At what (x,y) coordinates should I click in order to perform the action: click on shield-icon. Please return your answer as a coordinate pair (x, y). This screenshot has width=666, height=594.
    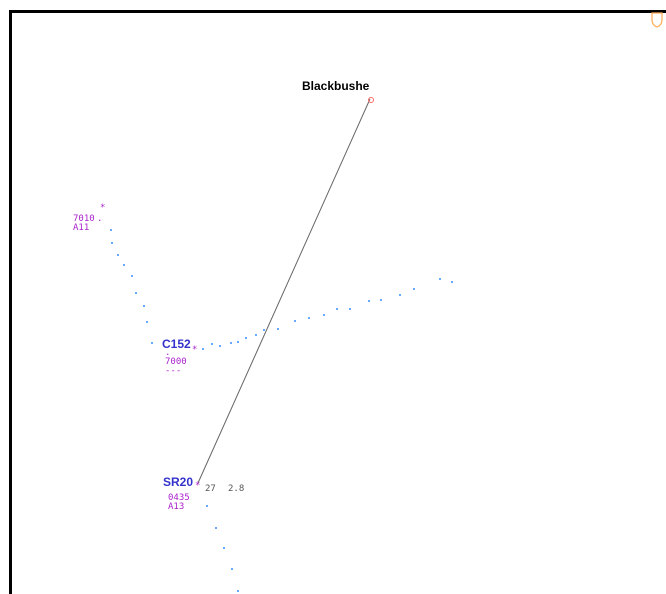
    Looking at the image, I should click on (657, 20).